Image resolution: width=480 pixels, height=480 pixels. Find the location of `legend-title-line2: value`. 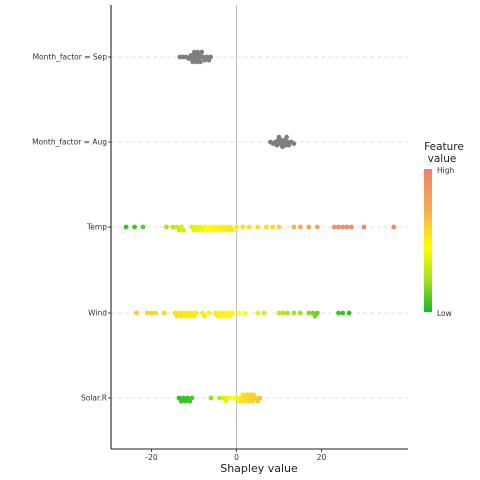

legend-title-line2: value is located at coordinates (442, 159).